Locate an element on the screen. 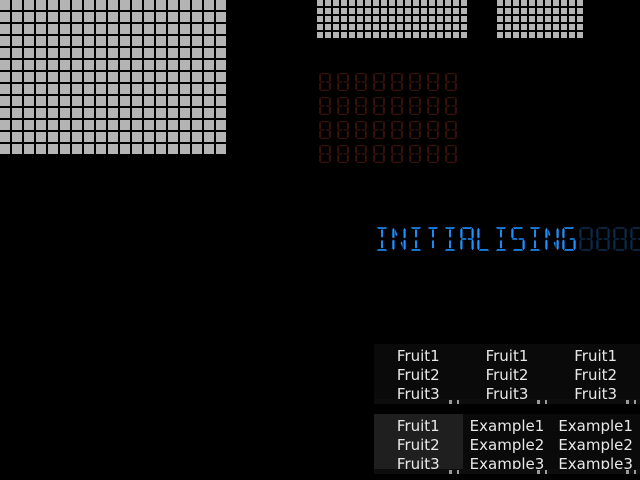  scrollbar-thumb is located at coordinates (450, 472).